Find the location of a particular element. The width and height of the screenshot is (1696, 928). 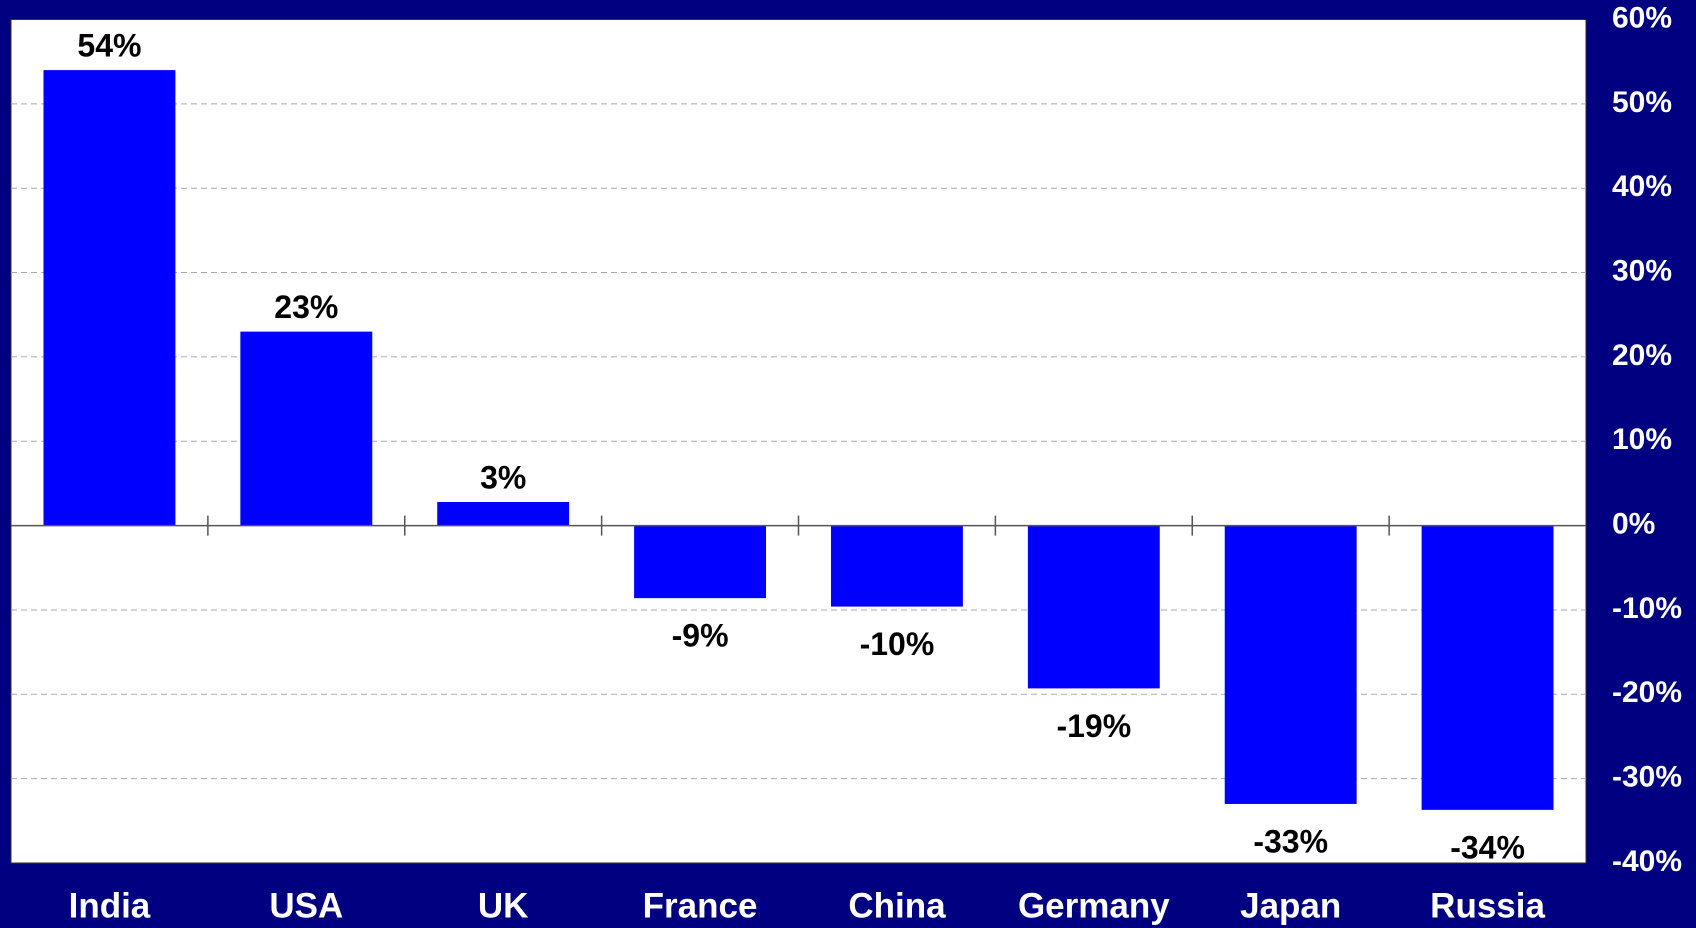

y-tick-label: 20% is located at coordinates (1642, 355).